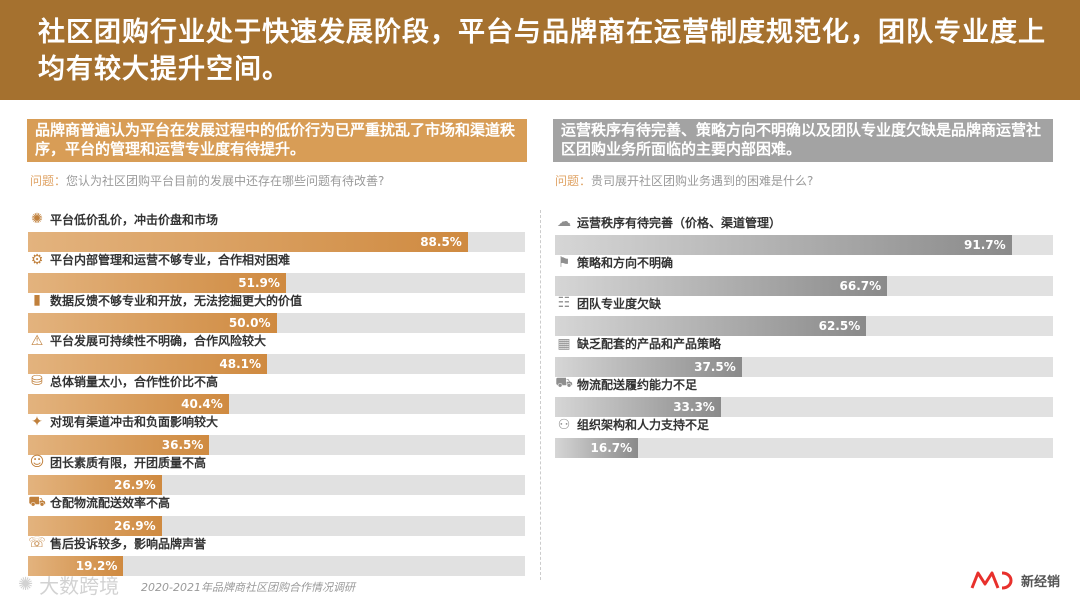  Describe the element at coordinates (804, 355) in the screenshot. I see `right-bar-item: ▦ 缺乏配套的产品和产品策略 37.5%` at that location.